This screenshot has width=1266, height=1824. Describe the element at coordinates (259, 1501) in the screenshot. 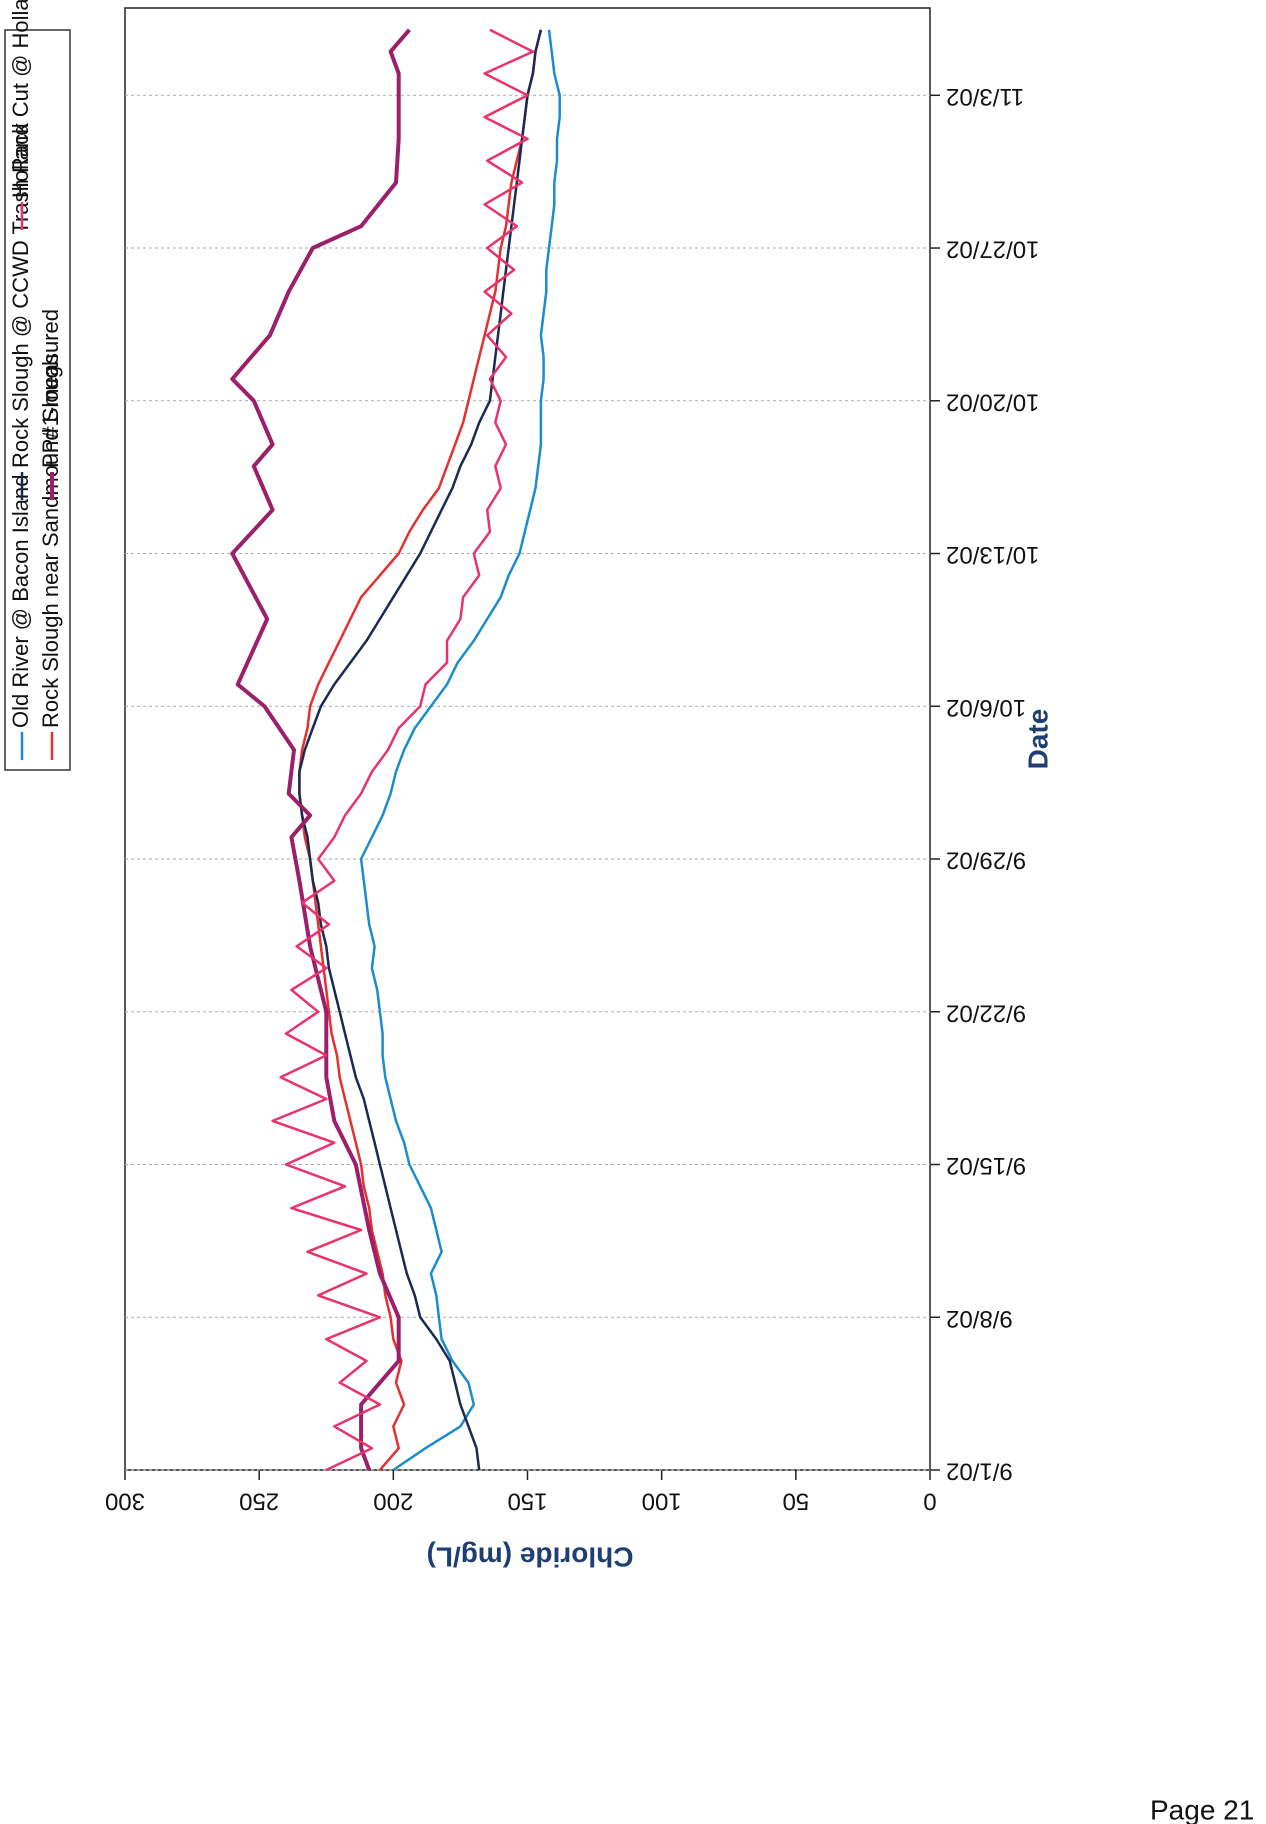

I see `y-tick-label: 250` at that location.